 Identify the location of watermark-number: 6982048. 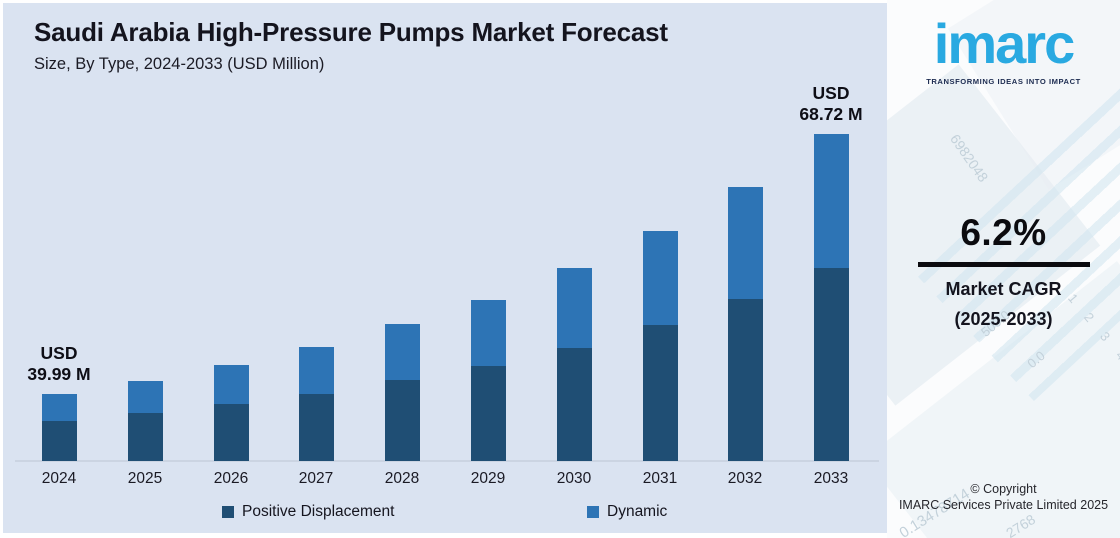
(969, 158).